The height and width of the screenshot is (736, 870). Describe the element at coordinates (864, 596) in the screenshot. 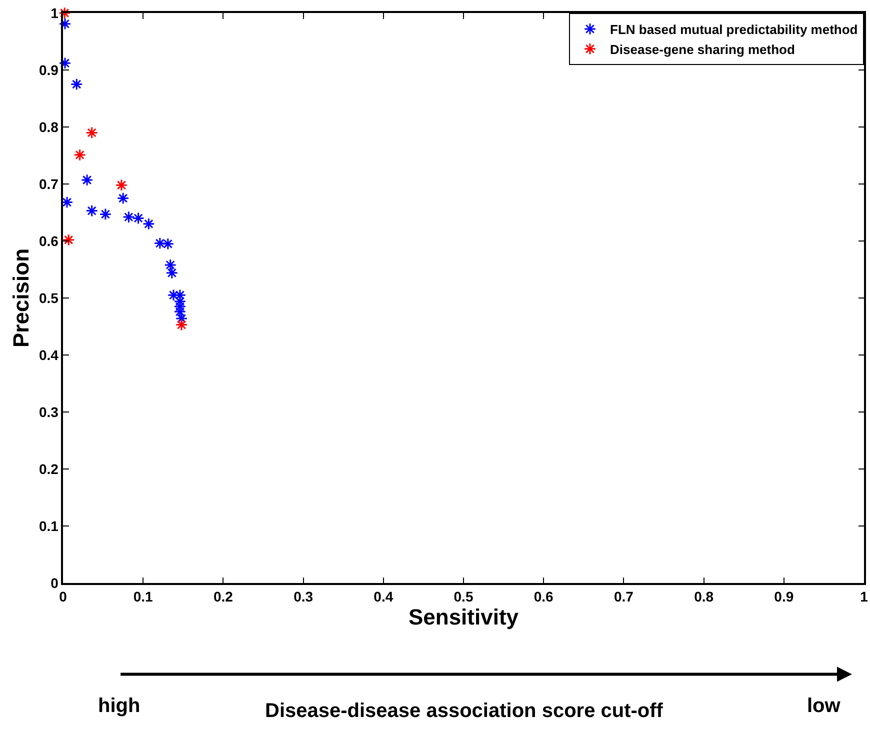

I see `x-tick-label: 1` at that location.